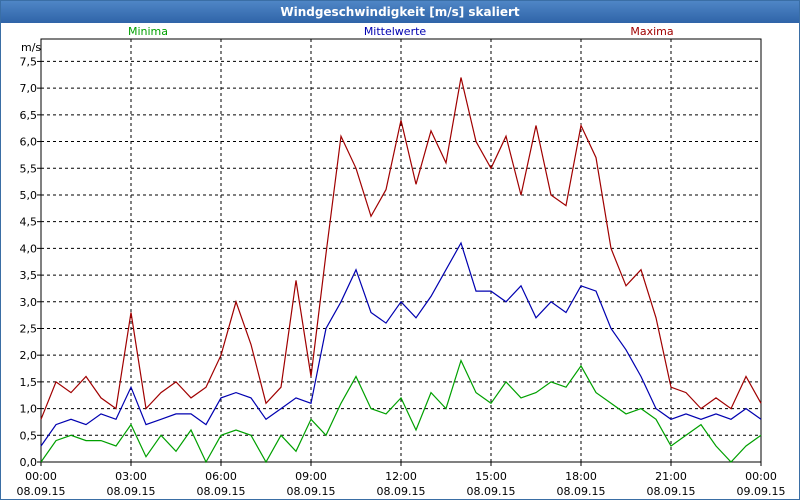 The height and width of the screenshot is (500, 800). I want to click on y-tick-label: 1,5, so click(29, 382).